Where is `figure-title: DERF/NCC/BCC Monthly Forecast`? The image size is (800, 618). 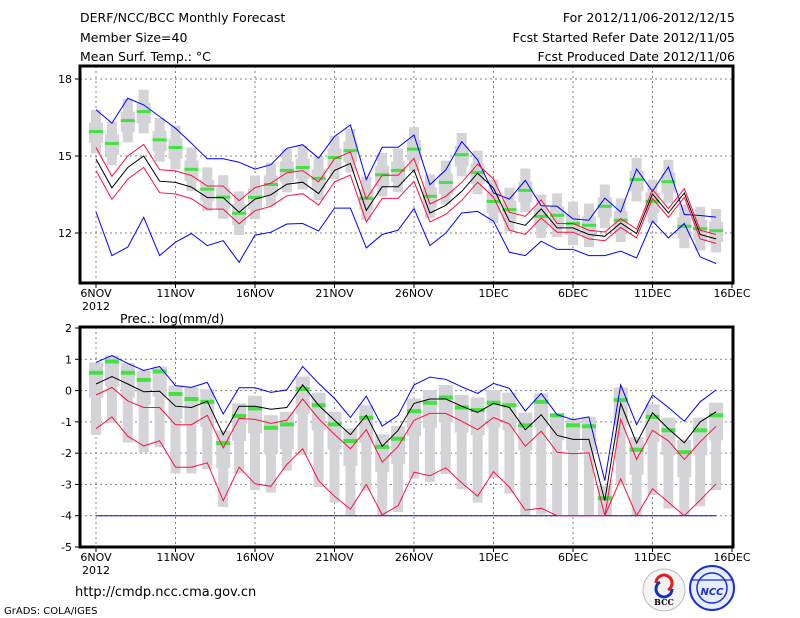
figure-title: DERF/NCC/BCC Monthly Forecast is located at coordinates (182, 17).